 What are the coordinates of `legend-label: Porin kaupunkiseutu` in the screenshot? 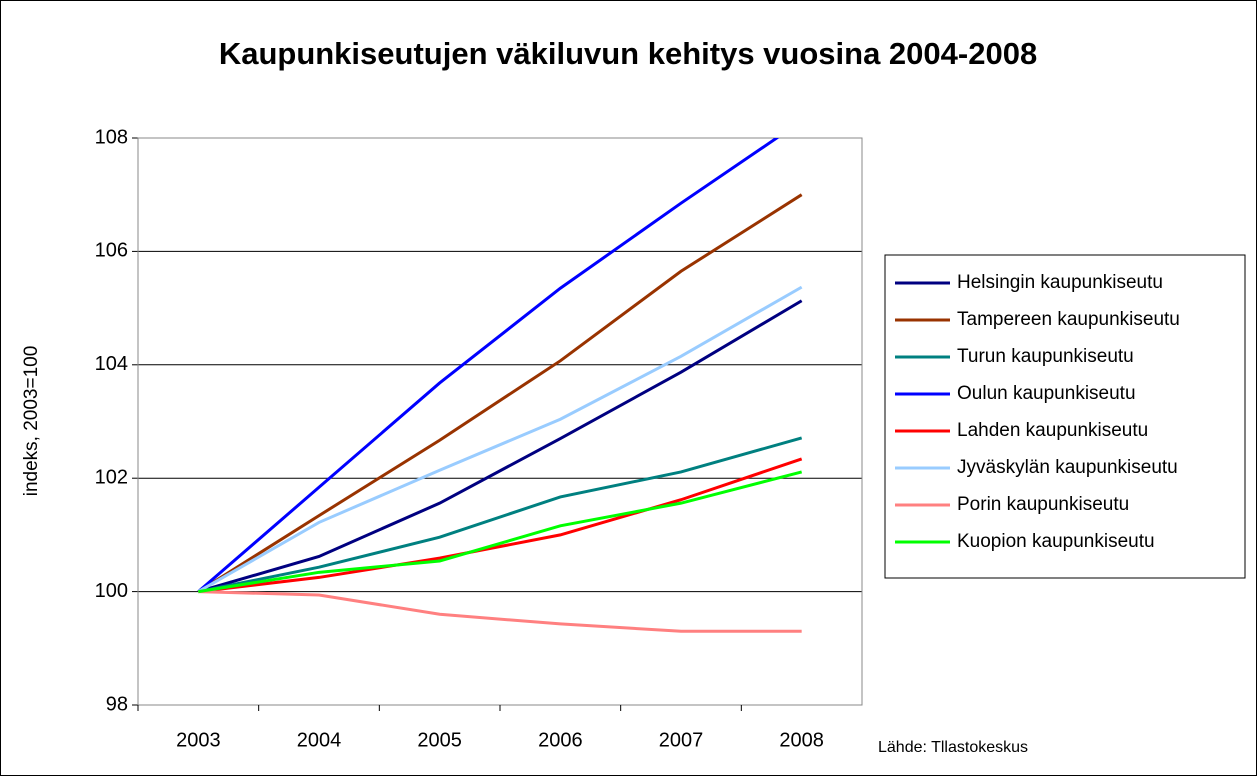 It's located at (1043, 504).